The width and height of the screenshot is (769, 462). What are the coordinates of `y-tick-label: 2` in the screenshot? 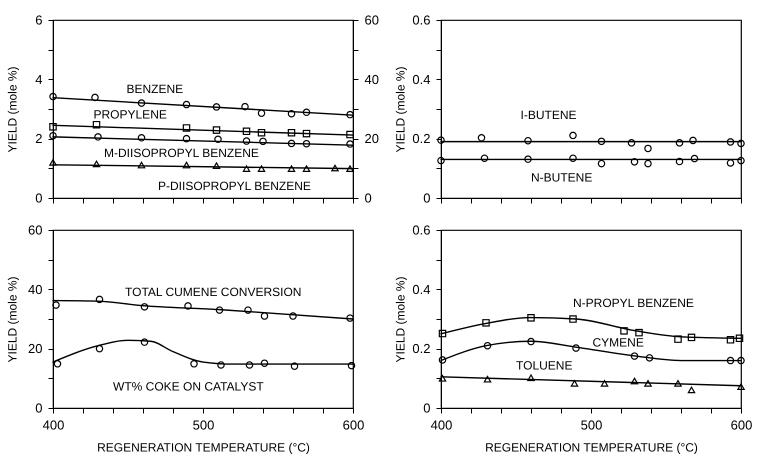 It's located at (38, 138).